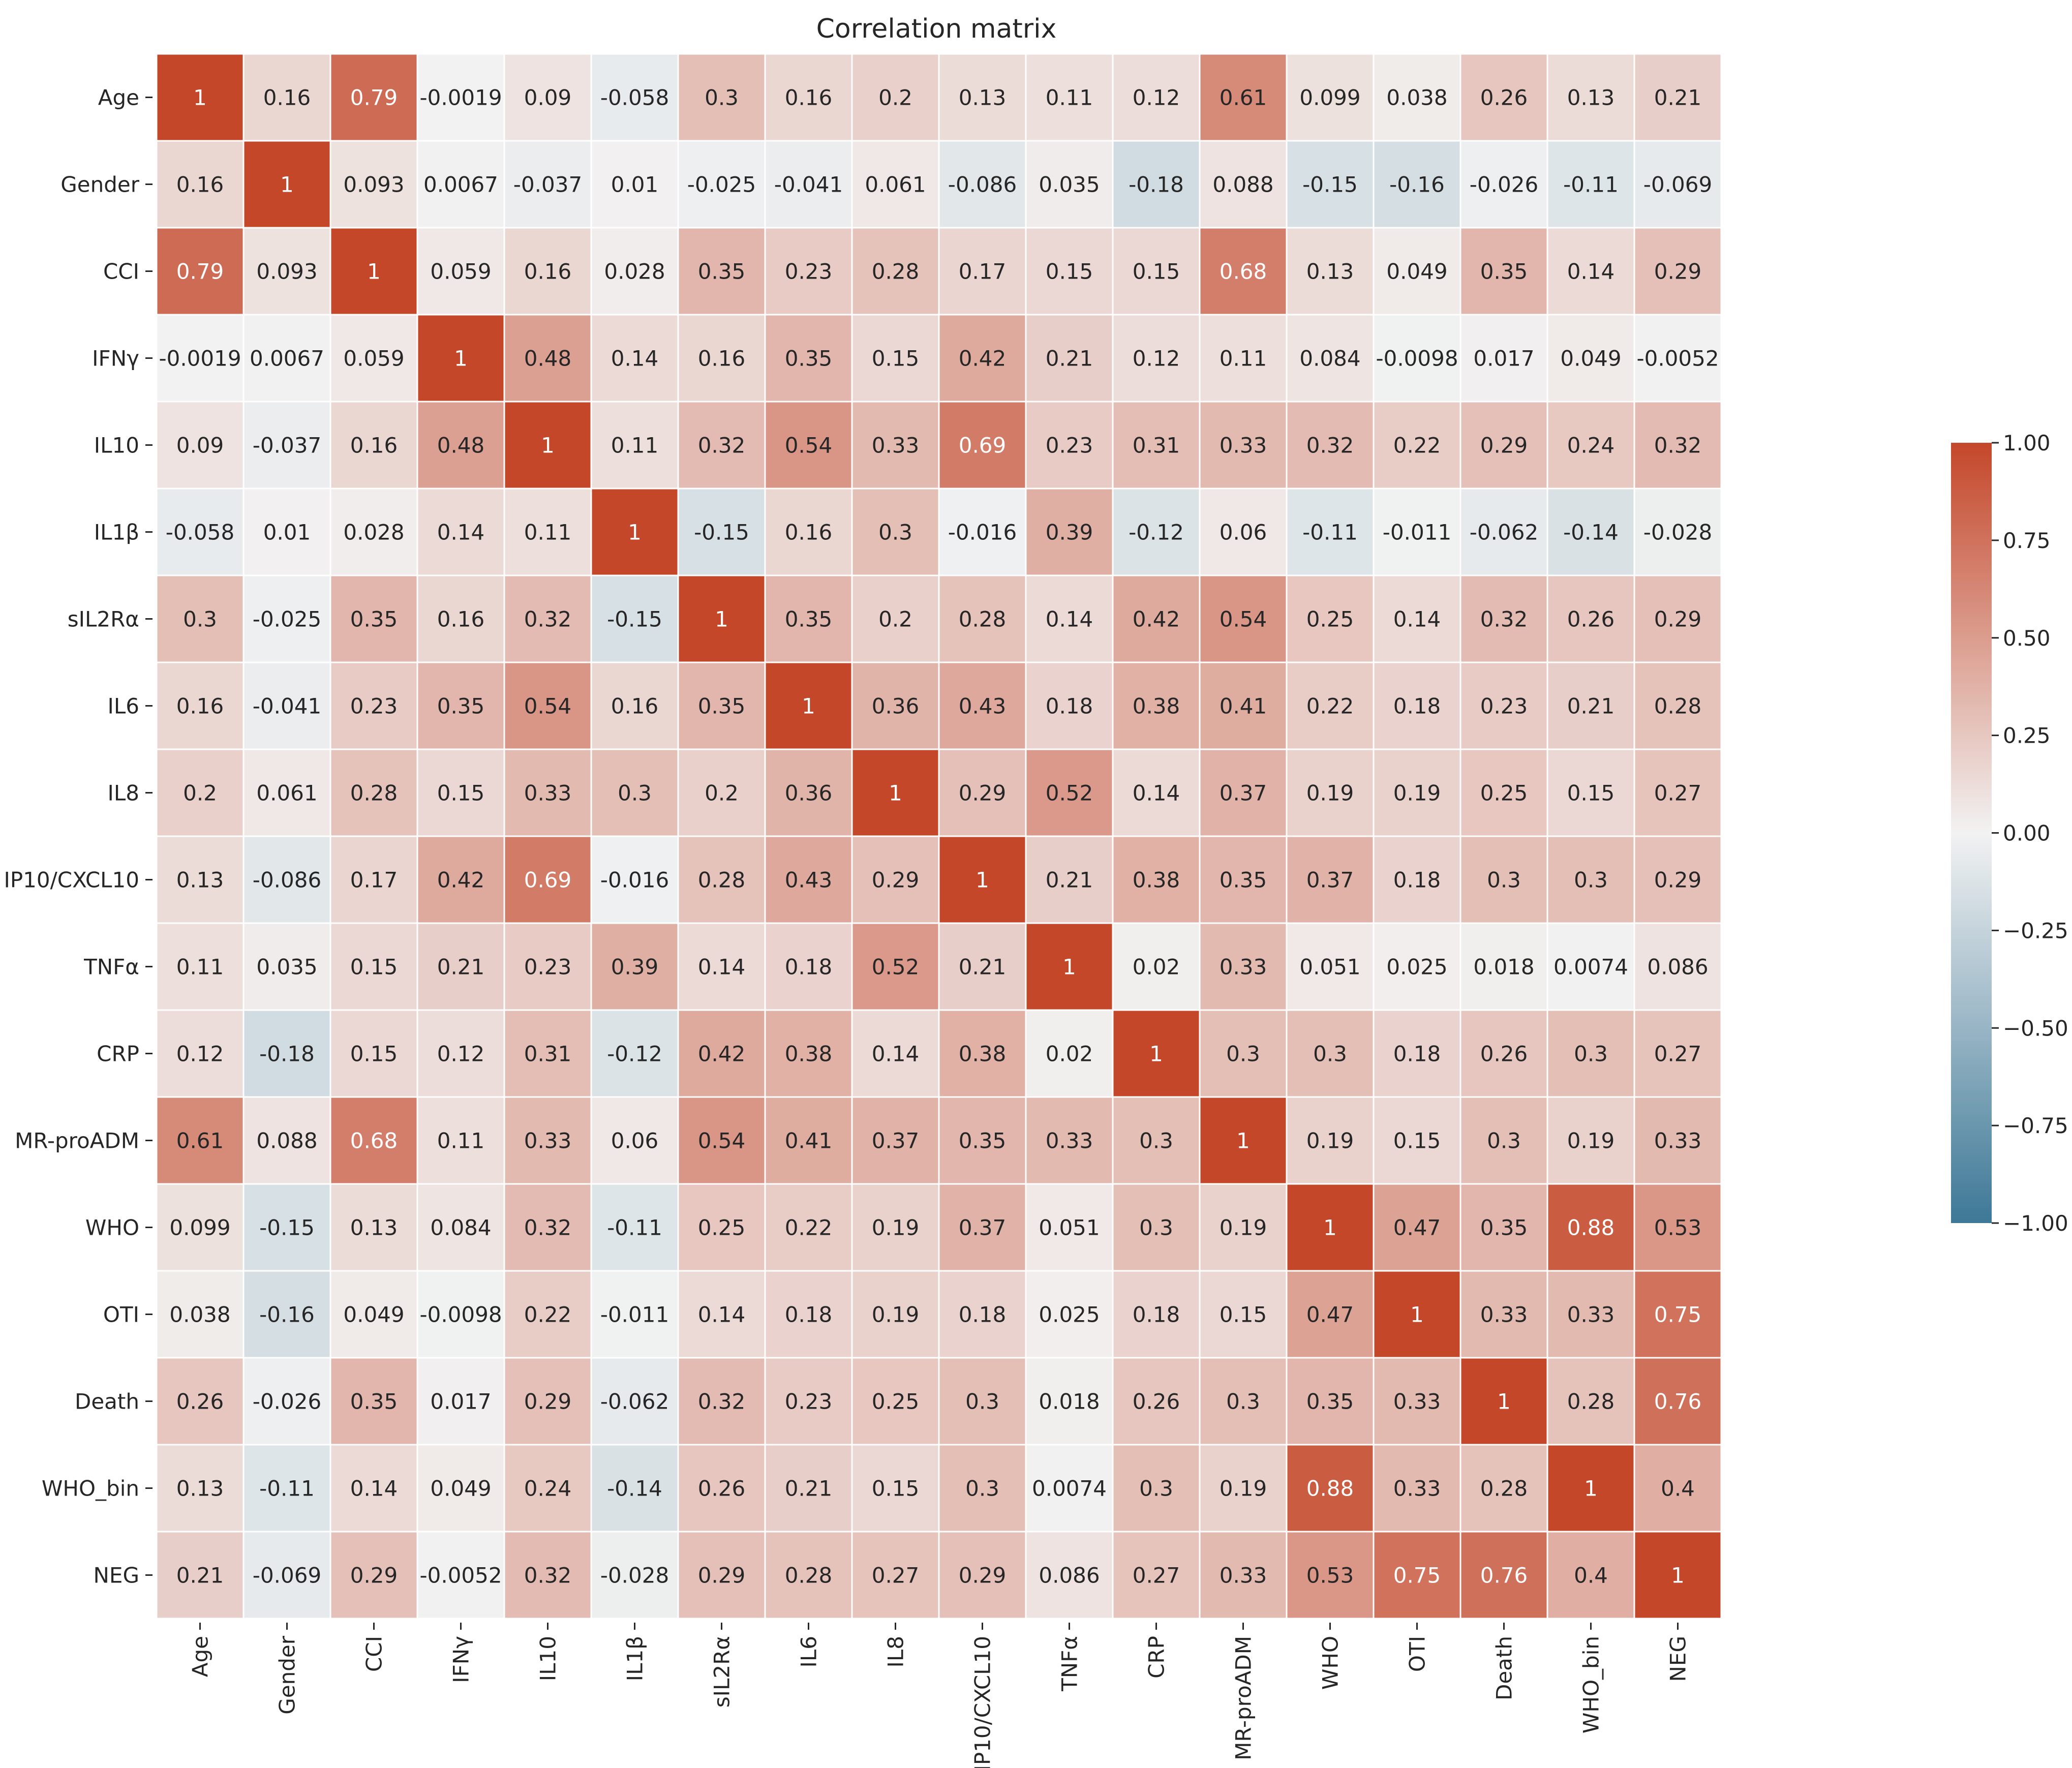 This screenshot has width=2072, height=1768. I want to click on cell-value-label: 0.53, so click(1678, 1227).